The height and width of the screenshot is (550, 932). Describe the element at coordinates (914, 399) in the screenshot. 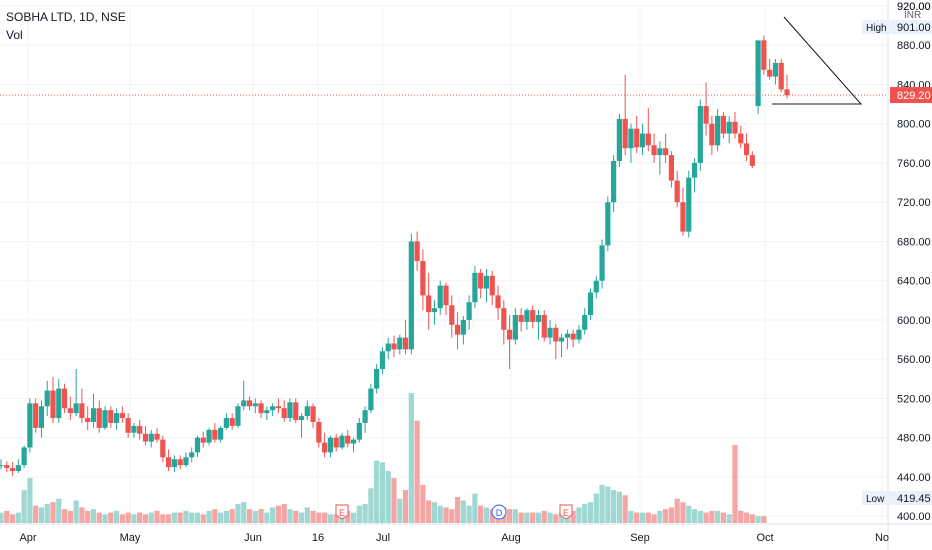

I see `price-tick-label: 520.00` at that location.